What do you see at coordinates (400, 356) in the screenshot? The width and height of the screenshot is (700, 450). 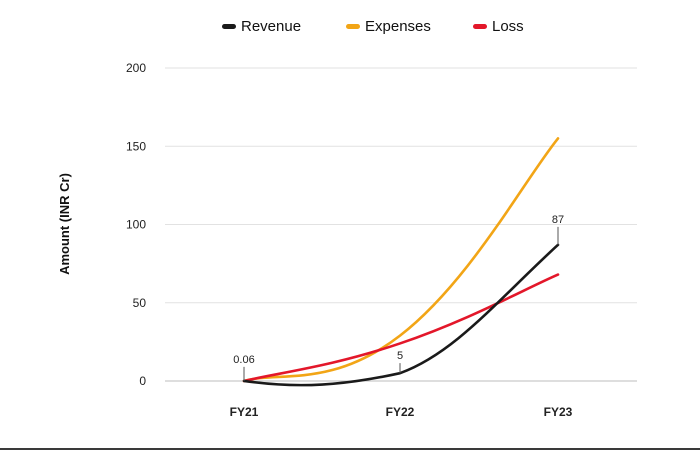 I see `data-label: 5` at bounding box center [400, 356].